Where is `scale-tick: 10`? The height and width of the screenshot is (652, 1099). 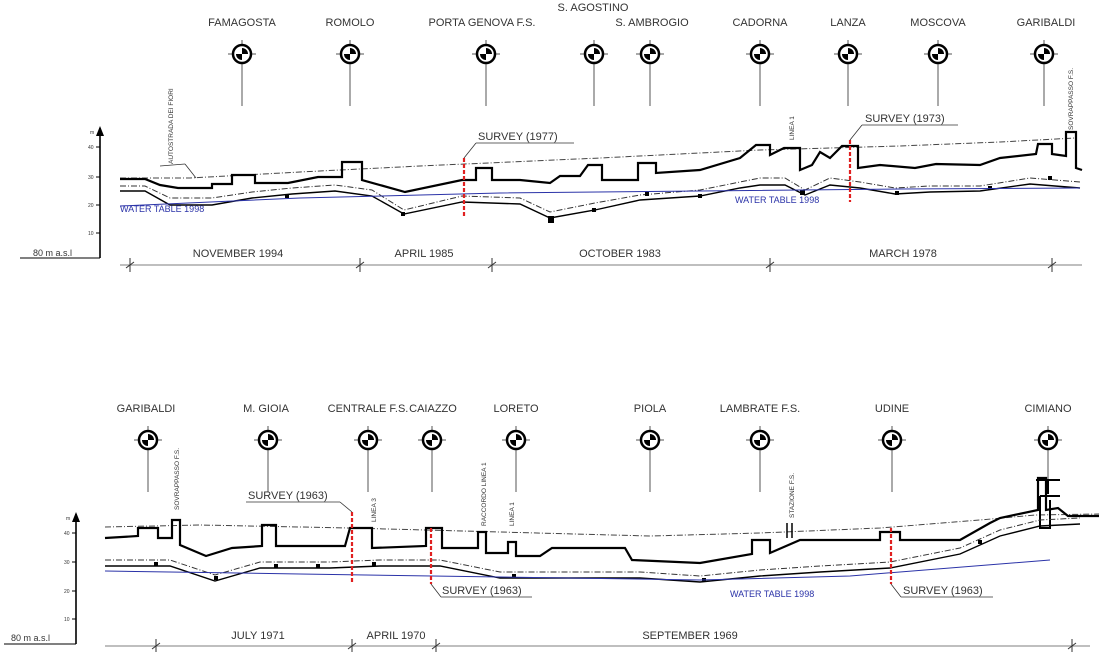 scale-tick: 10 is located at coordinates (91, 234).